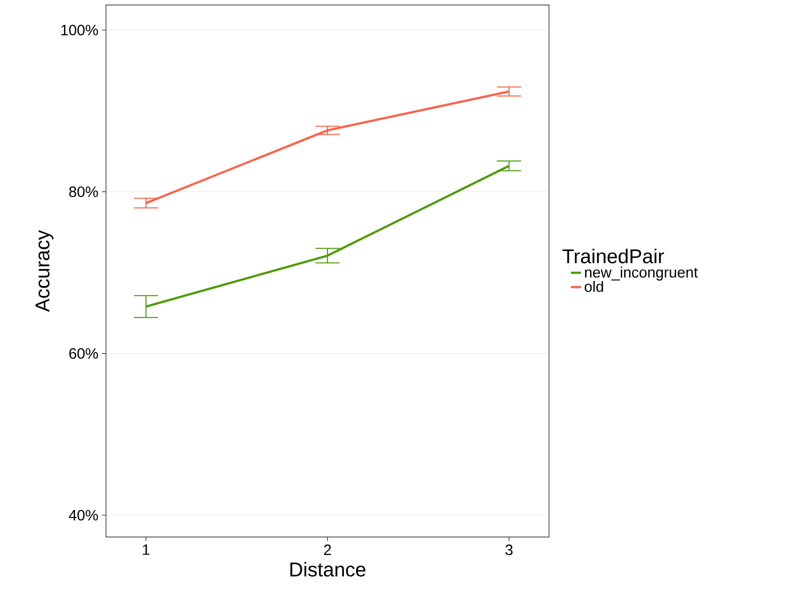  I want to click on legend-label: new_incongruent, so click(641, 273).